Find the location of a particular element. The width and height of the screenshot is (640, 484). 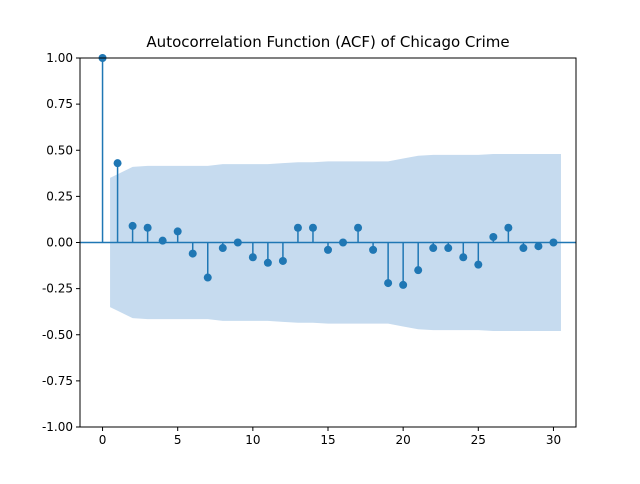

x-tick-label: 10 is located at coordinates (252, 440).